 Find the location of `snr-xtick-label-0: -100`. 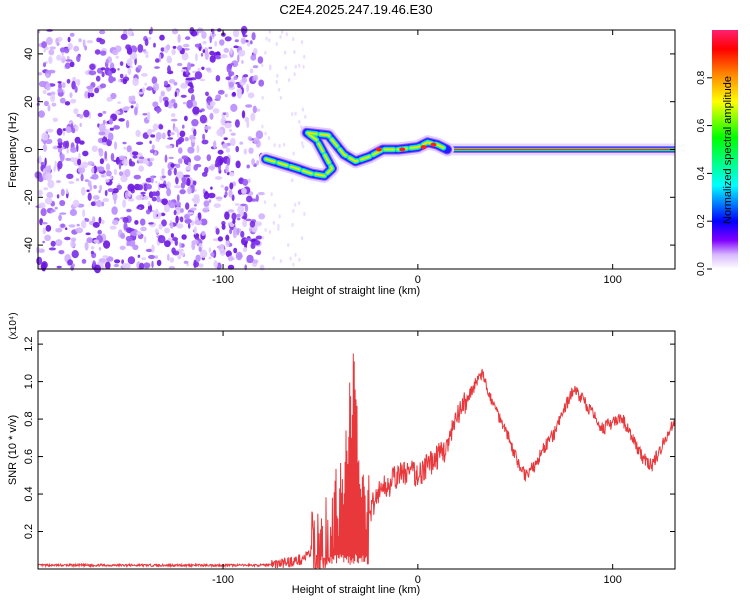

snr-xtick-label-0: -100 is located at coordinates (223, 580).